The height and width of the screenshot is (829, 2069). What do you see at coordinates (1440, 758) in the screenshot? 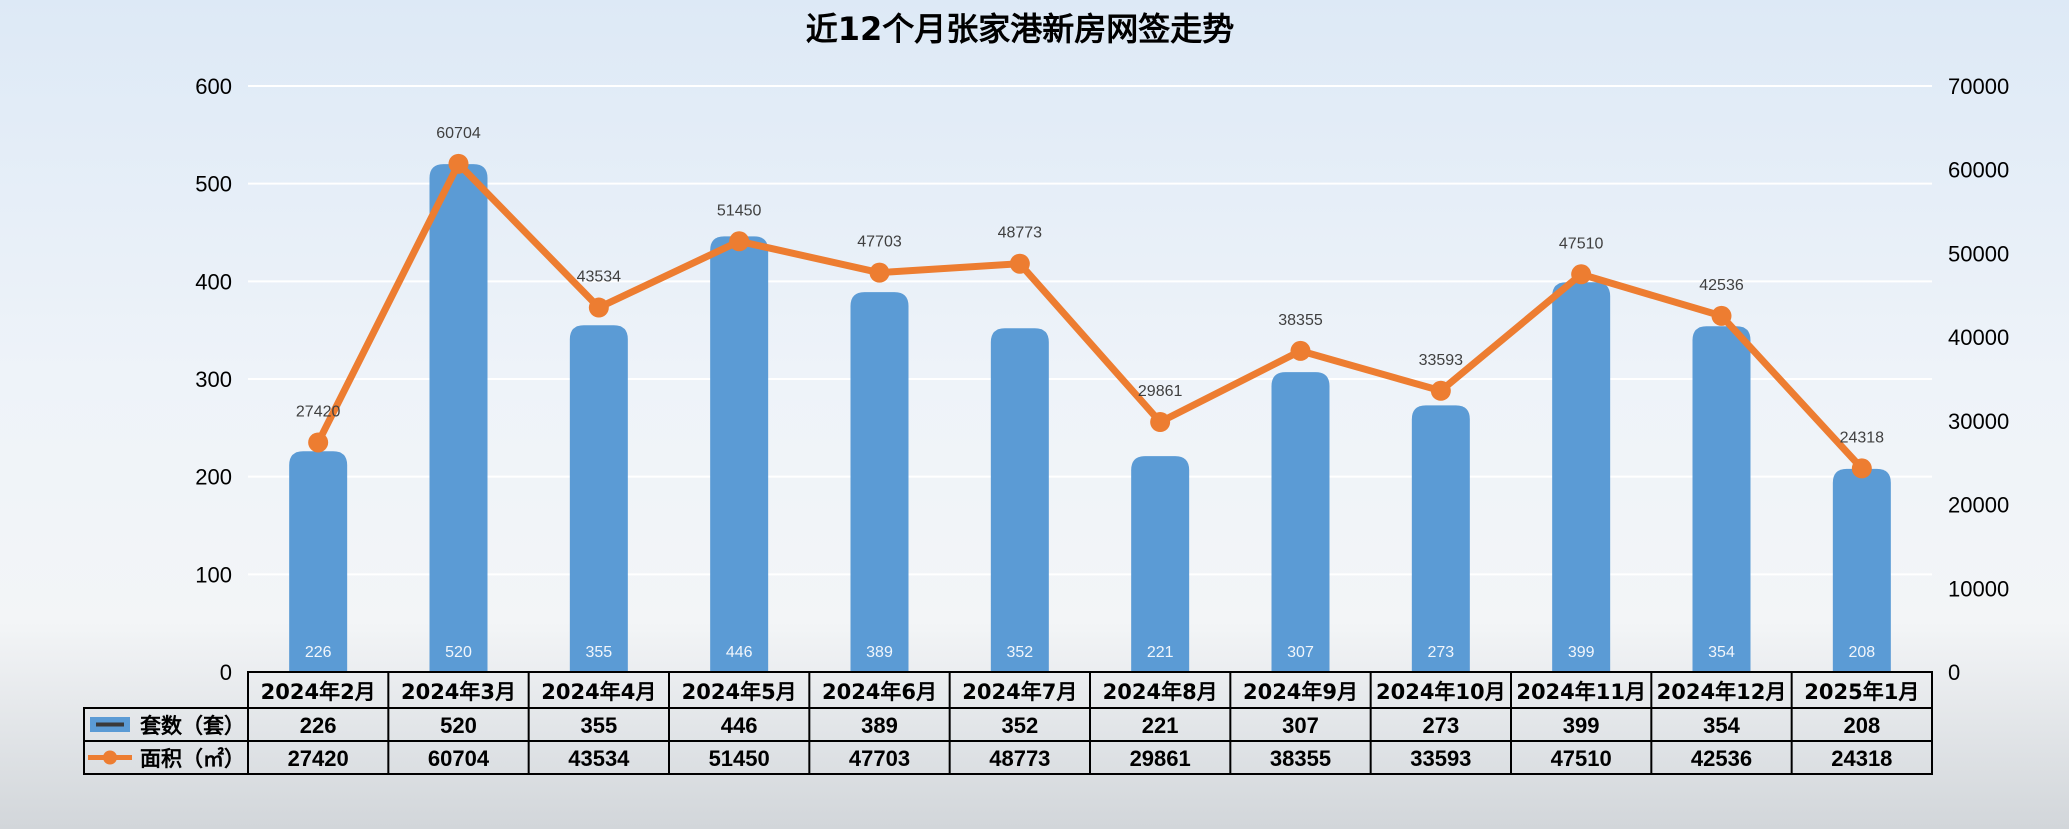
I see `table-cell-area: 33593` at bounding box center [1440, 758].